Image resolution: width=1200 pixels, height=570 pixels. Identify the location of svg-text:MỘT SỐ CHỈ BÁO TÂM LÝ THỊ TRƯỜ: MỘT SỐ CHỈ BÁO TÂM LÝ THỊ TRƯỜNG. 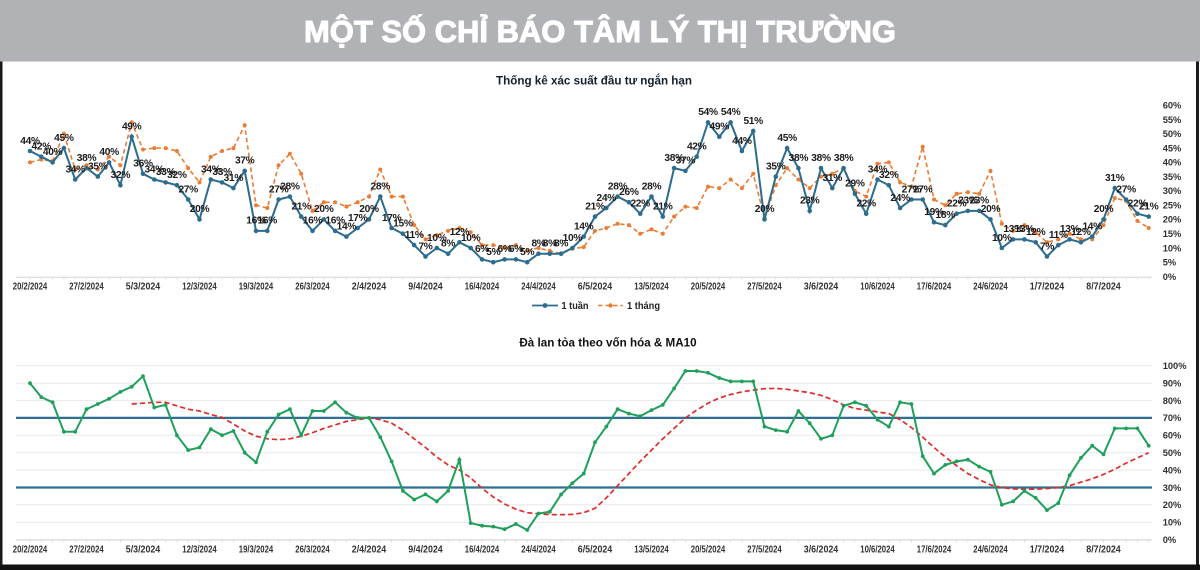
(600, 31).